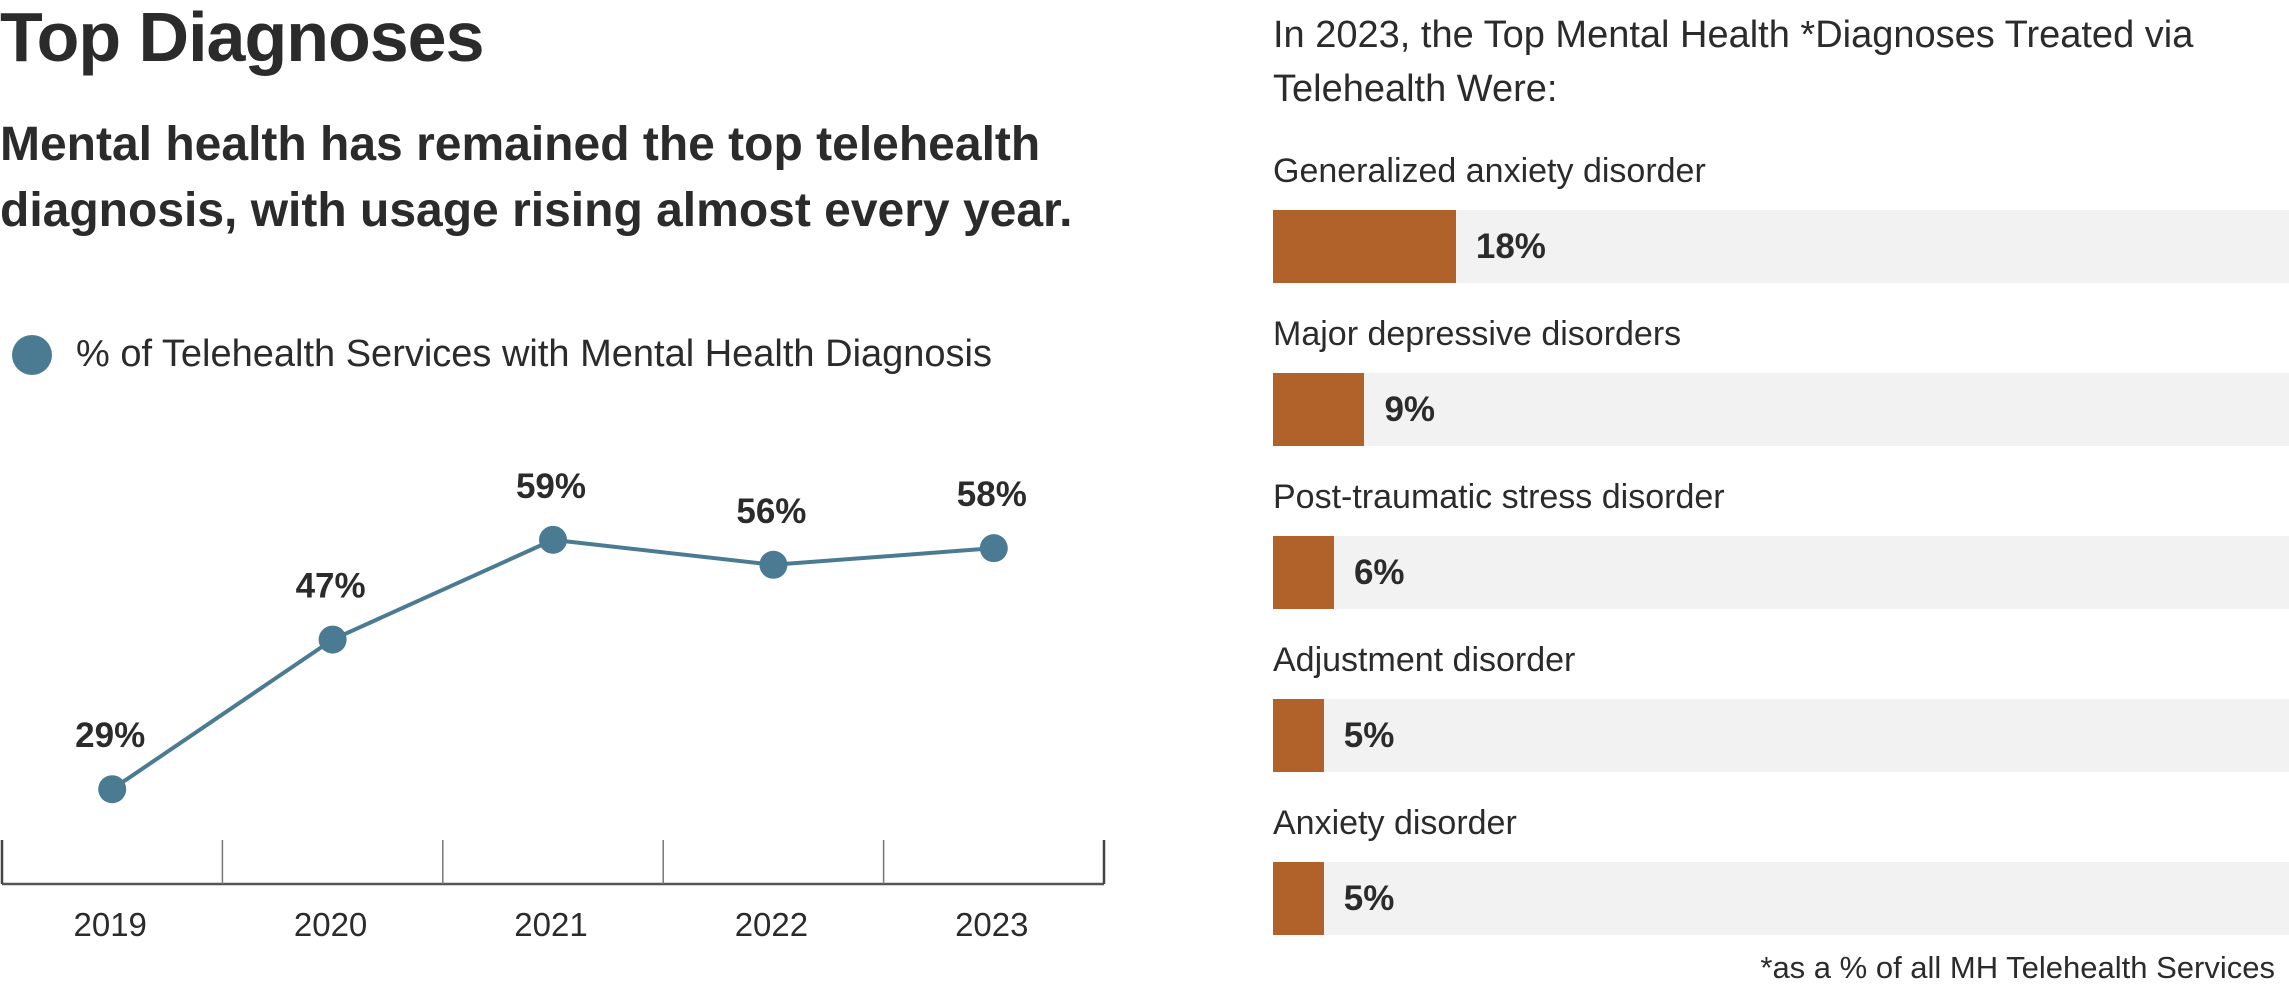 This screenshot has height=986, width=2289. Describe the element at coordinates (2017, 967) in the screenshot. I see `footnote: *as a % of all MH Telehealth Services` at that location.